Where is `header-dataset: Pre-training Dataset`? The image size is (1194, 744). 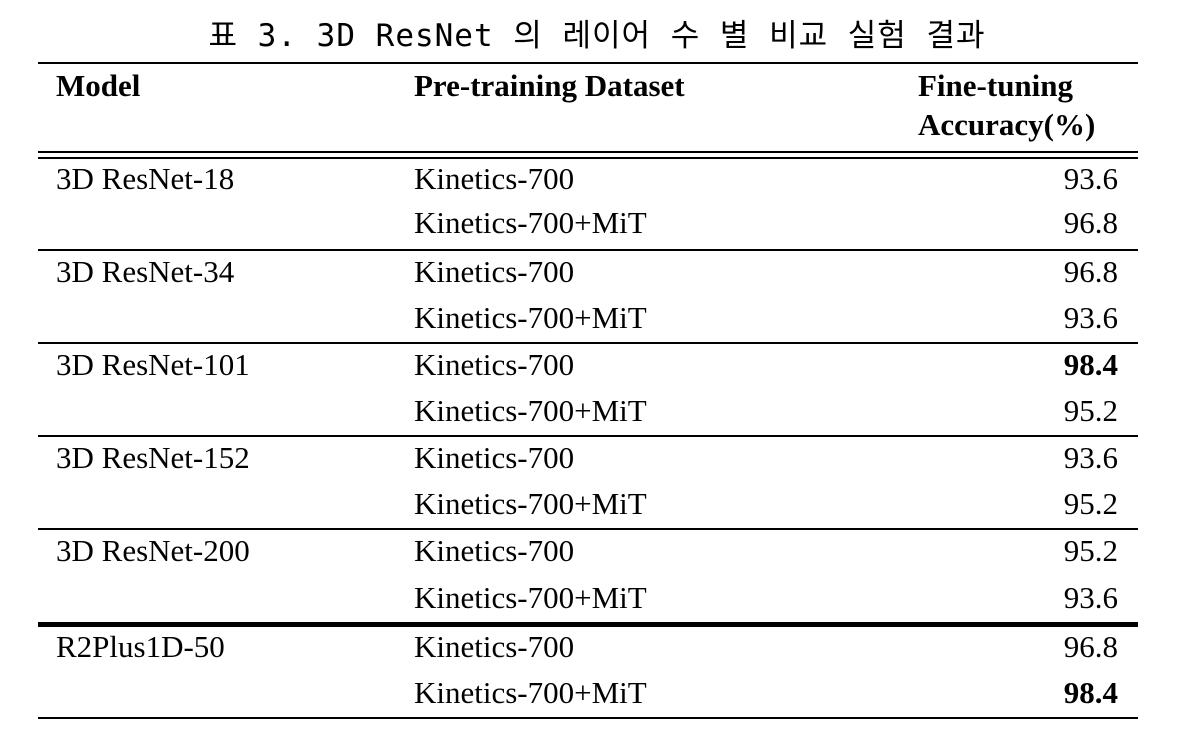 header-dataset: Pre-training Dataset is located at coordinates (549, 85).